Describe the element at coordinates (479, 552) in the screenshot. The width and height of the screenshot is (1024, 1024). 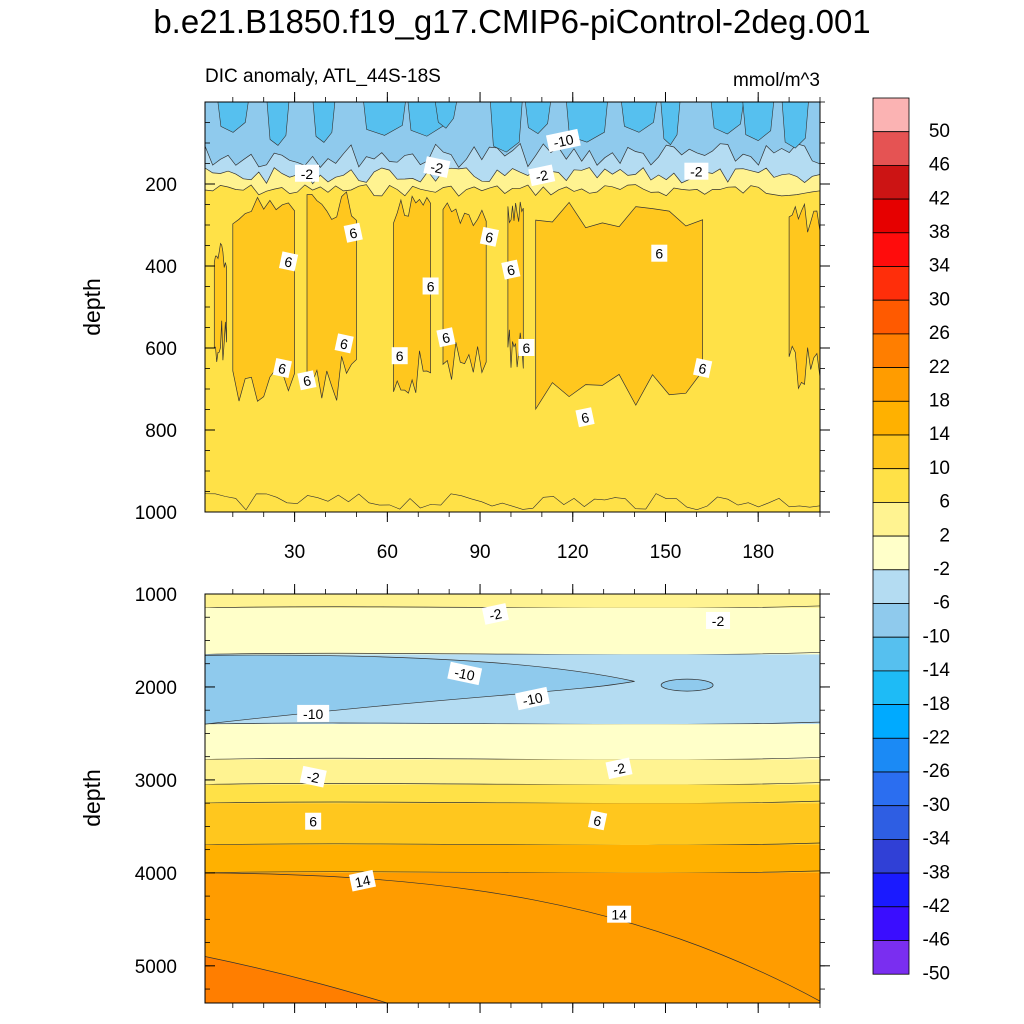
I see `upper-xtick-label: 90` at that location.